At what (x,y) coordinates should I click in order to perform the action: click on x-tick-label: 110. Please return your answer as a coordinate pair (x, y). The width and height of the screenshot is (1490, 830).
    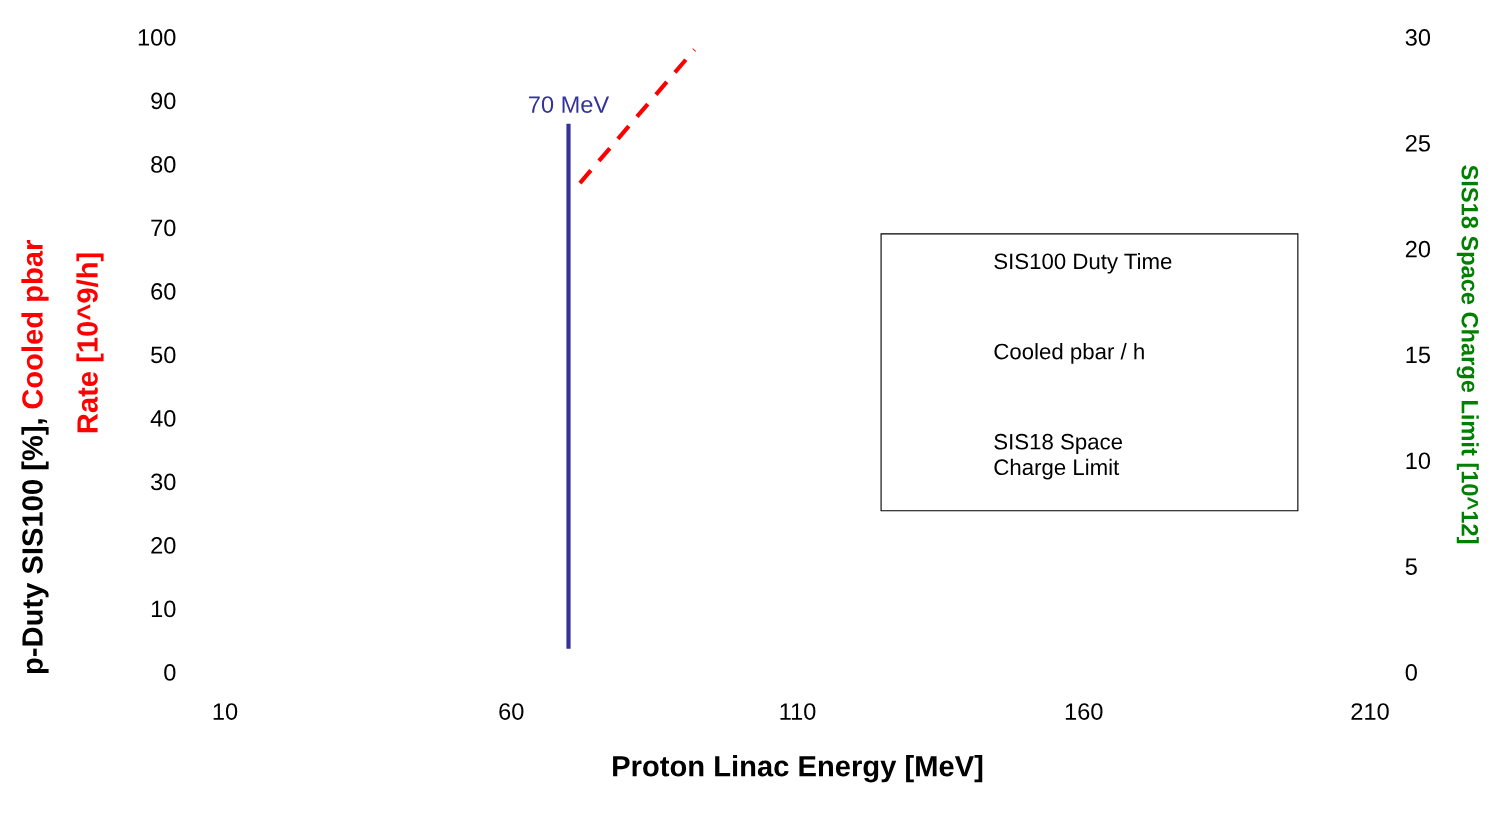
    Looking at the image, I should click on (798, 711).